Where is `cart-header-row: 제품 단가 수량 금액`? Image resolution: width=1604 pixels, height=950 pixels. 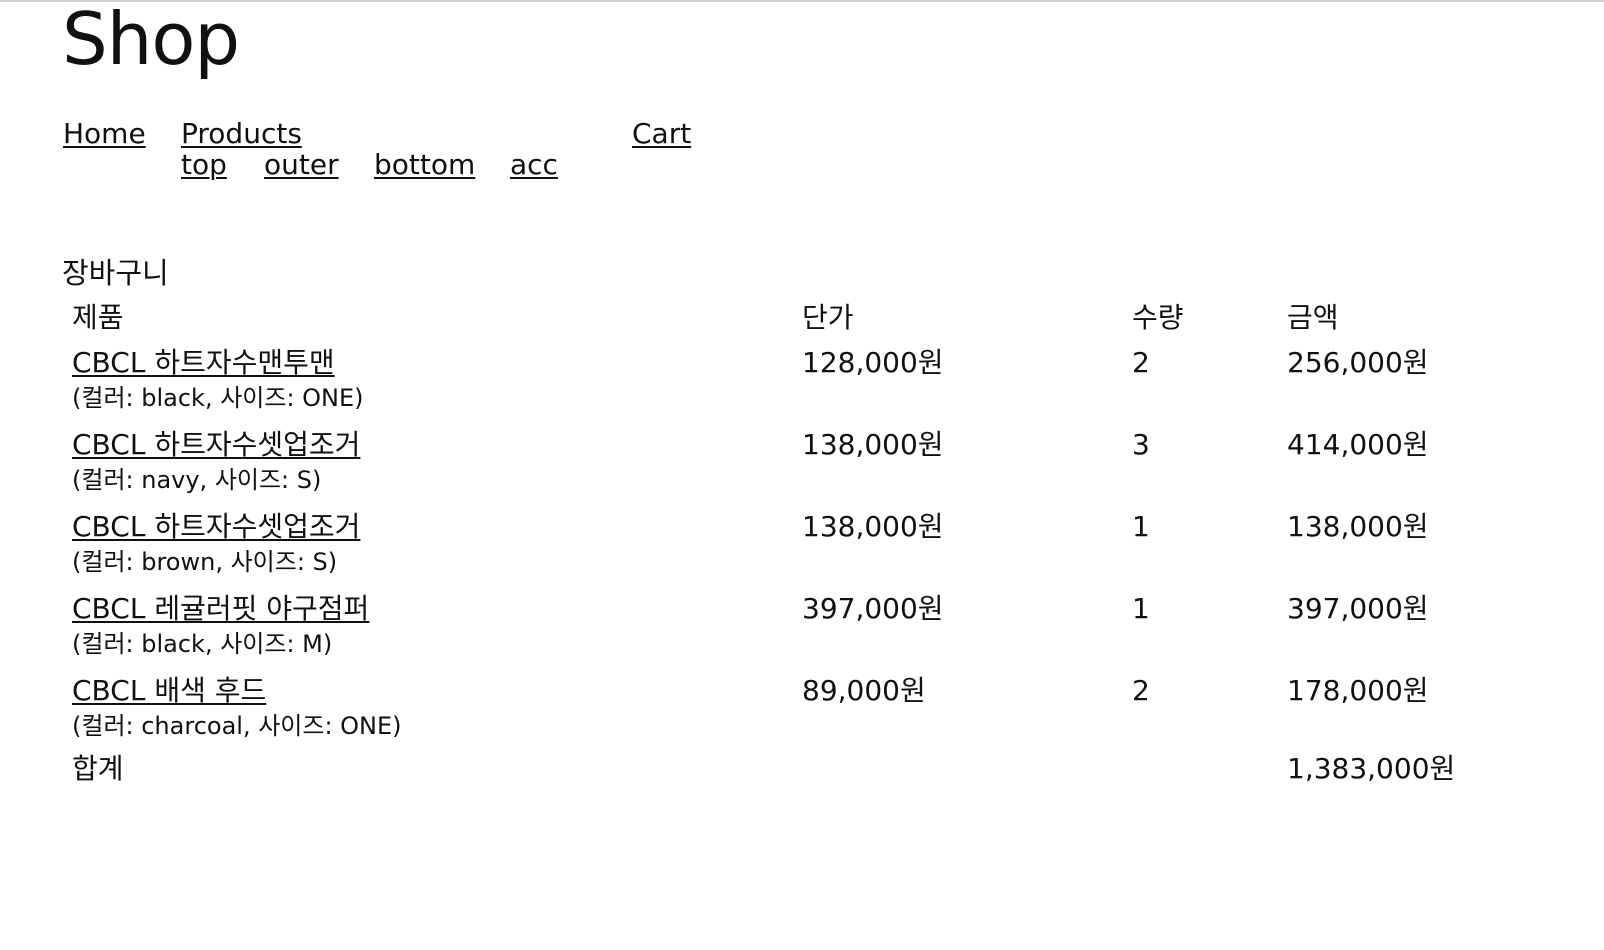
cart-header-row: 제품 단가 수량 금액 is located at coordinates (782, 315).